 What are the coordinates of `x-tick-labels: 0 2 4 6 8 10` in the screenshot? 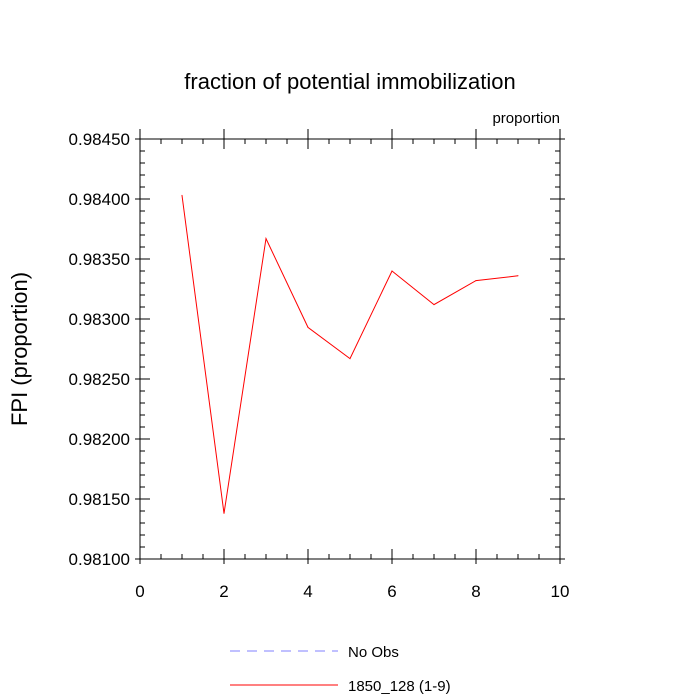 It's located at (352, 591).